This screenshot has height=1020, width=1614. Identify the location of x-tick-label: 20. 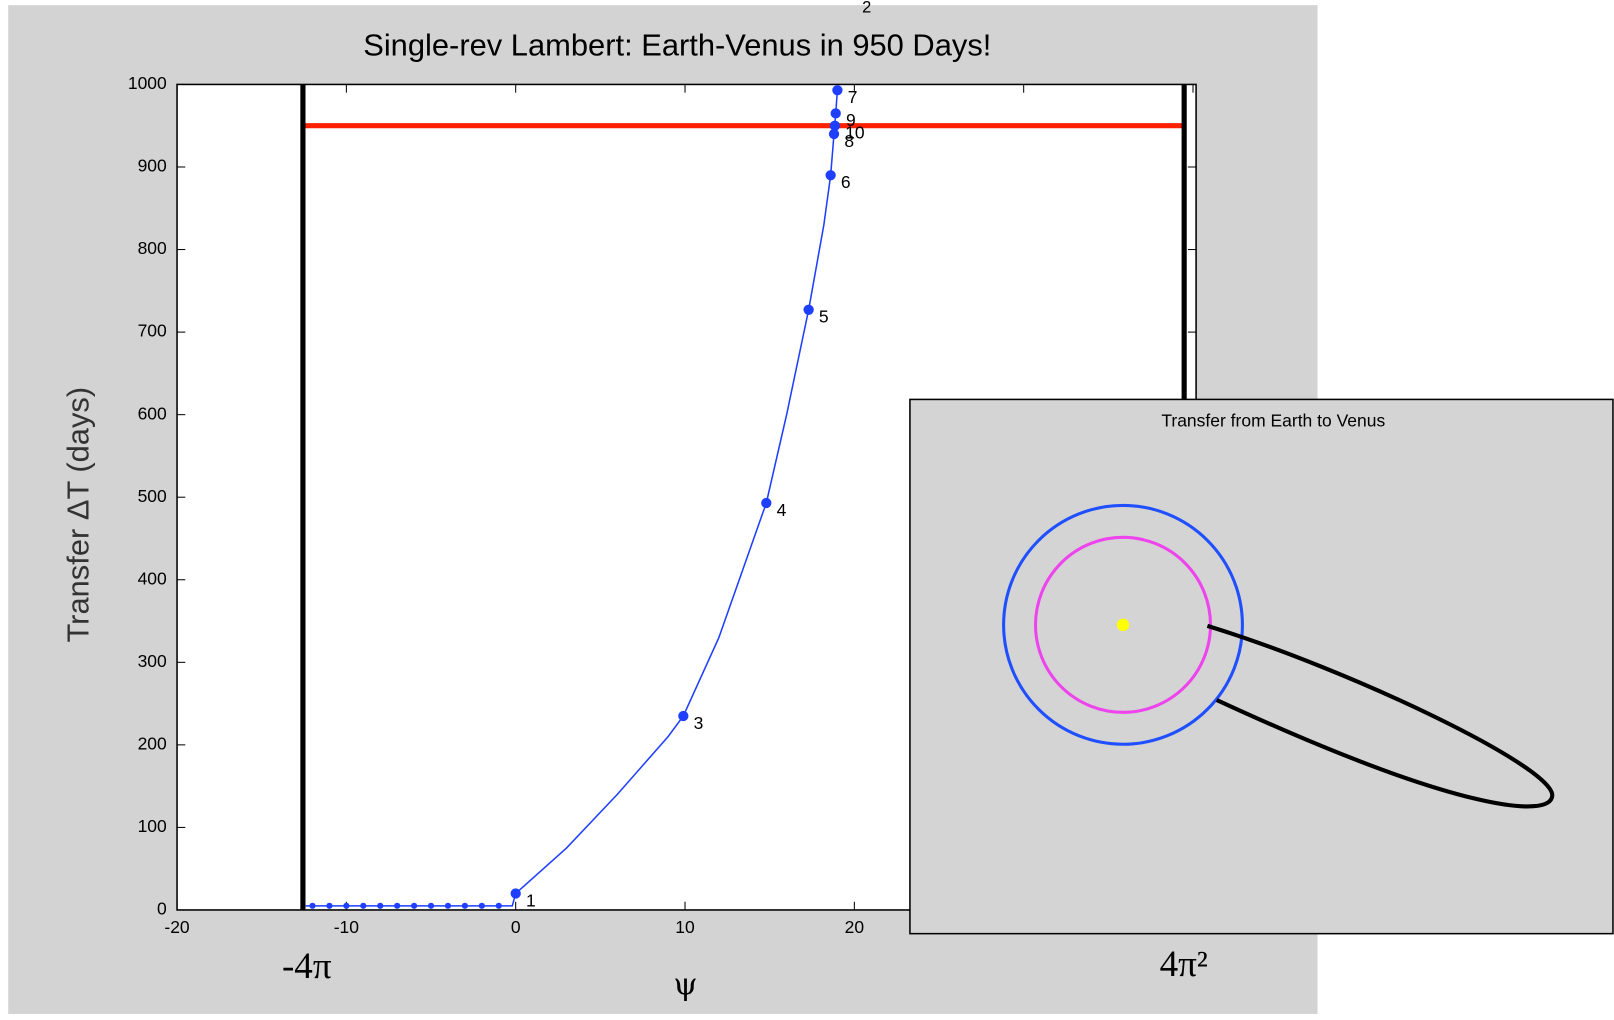
(855, 927).